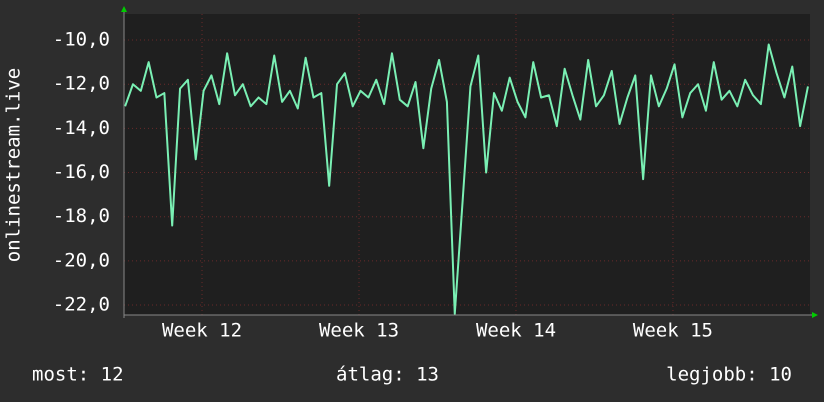  I want to click on y-tick-label: -16,0, so click(81, 172).